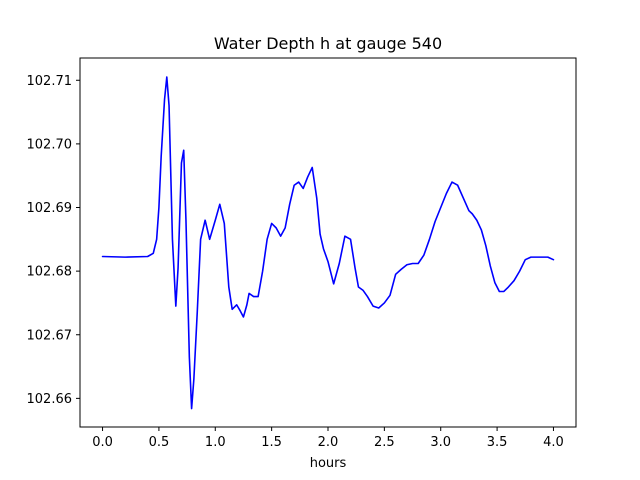 This screenshot has width=640, height=480. I want to click on x-tick-label: 0.5, so click(159, 442).